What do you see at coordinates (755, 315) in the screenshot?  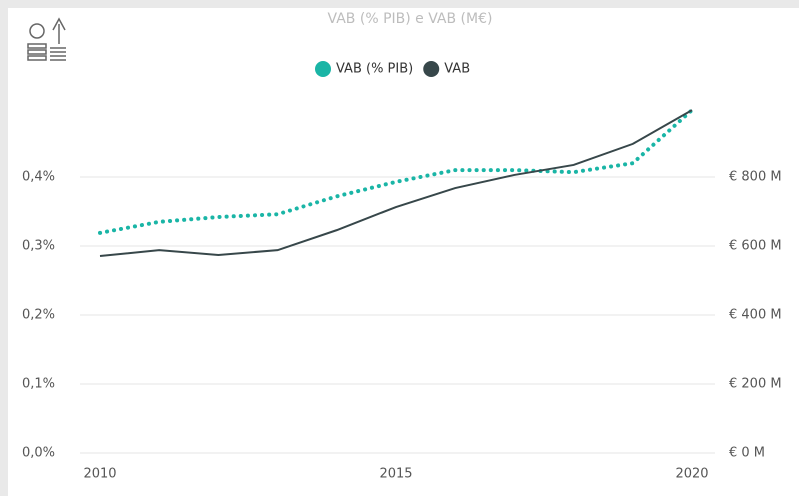 I see `y2-tick-label: € 400 M` at bounding box center [755, 315].